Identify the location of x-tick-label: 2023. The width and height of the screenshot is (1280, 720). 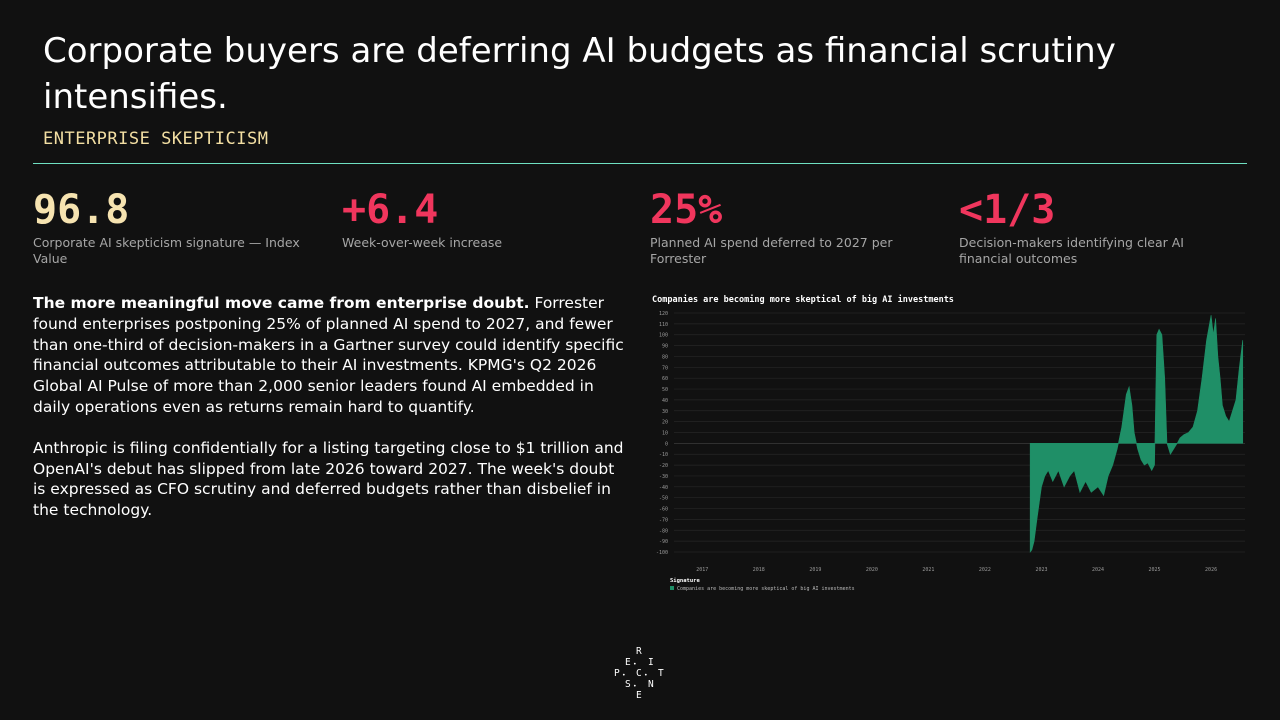
(1041, 570).